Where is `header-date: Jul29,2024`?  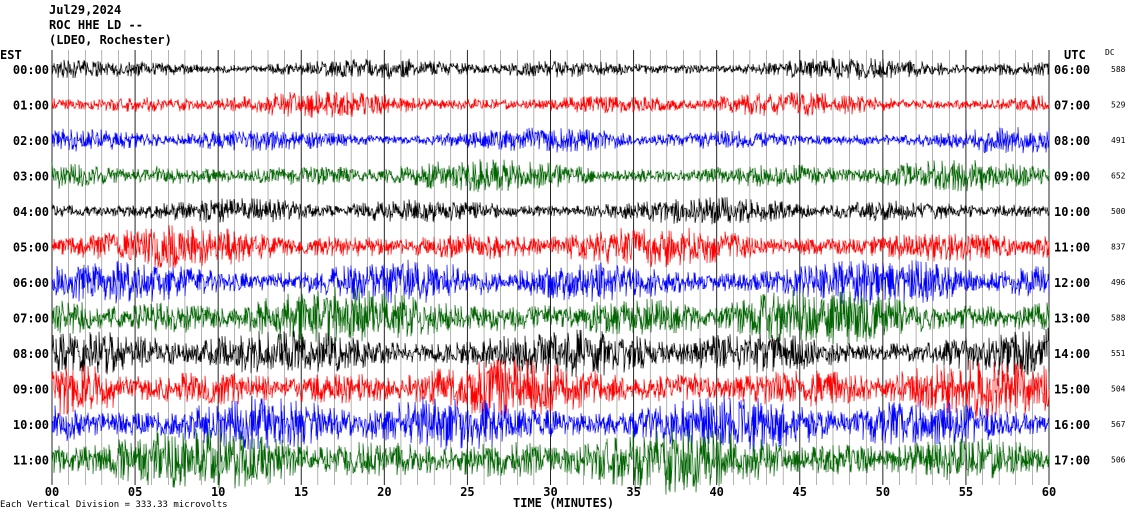 header-date: Jul29,2024 is located at coordinates (85, 10).